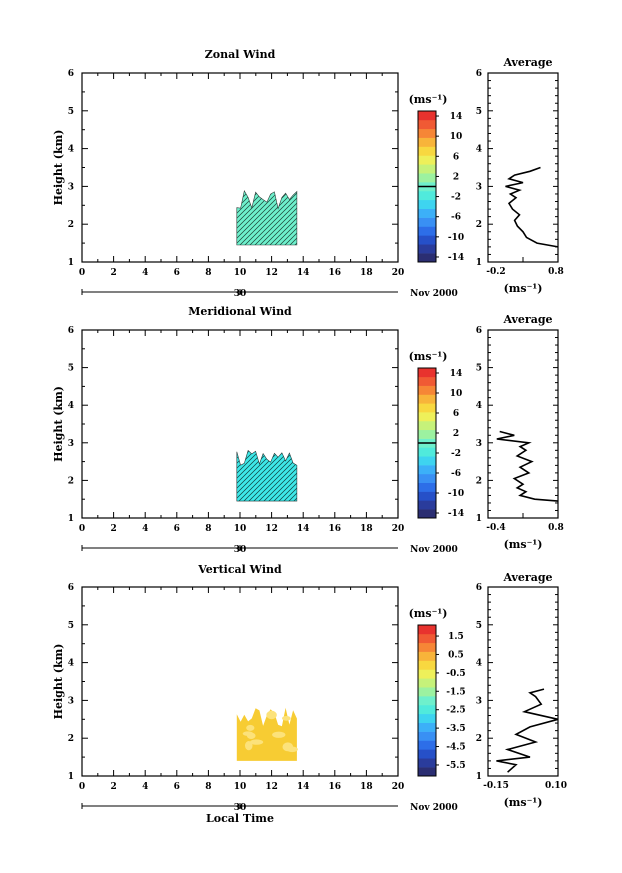  Describe the element at coordinates (456, 394) in the screenshot. I see `colorbar-tick-label: 10` at that location.